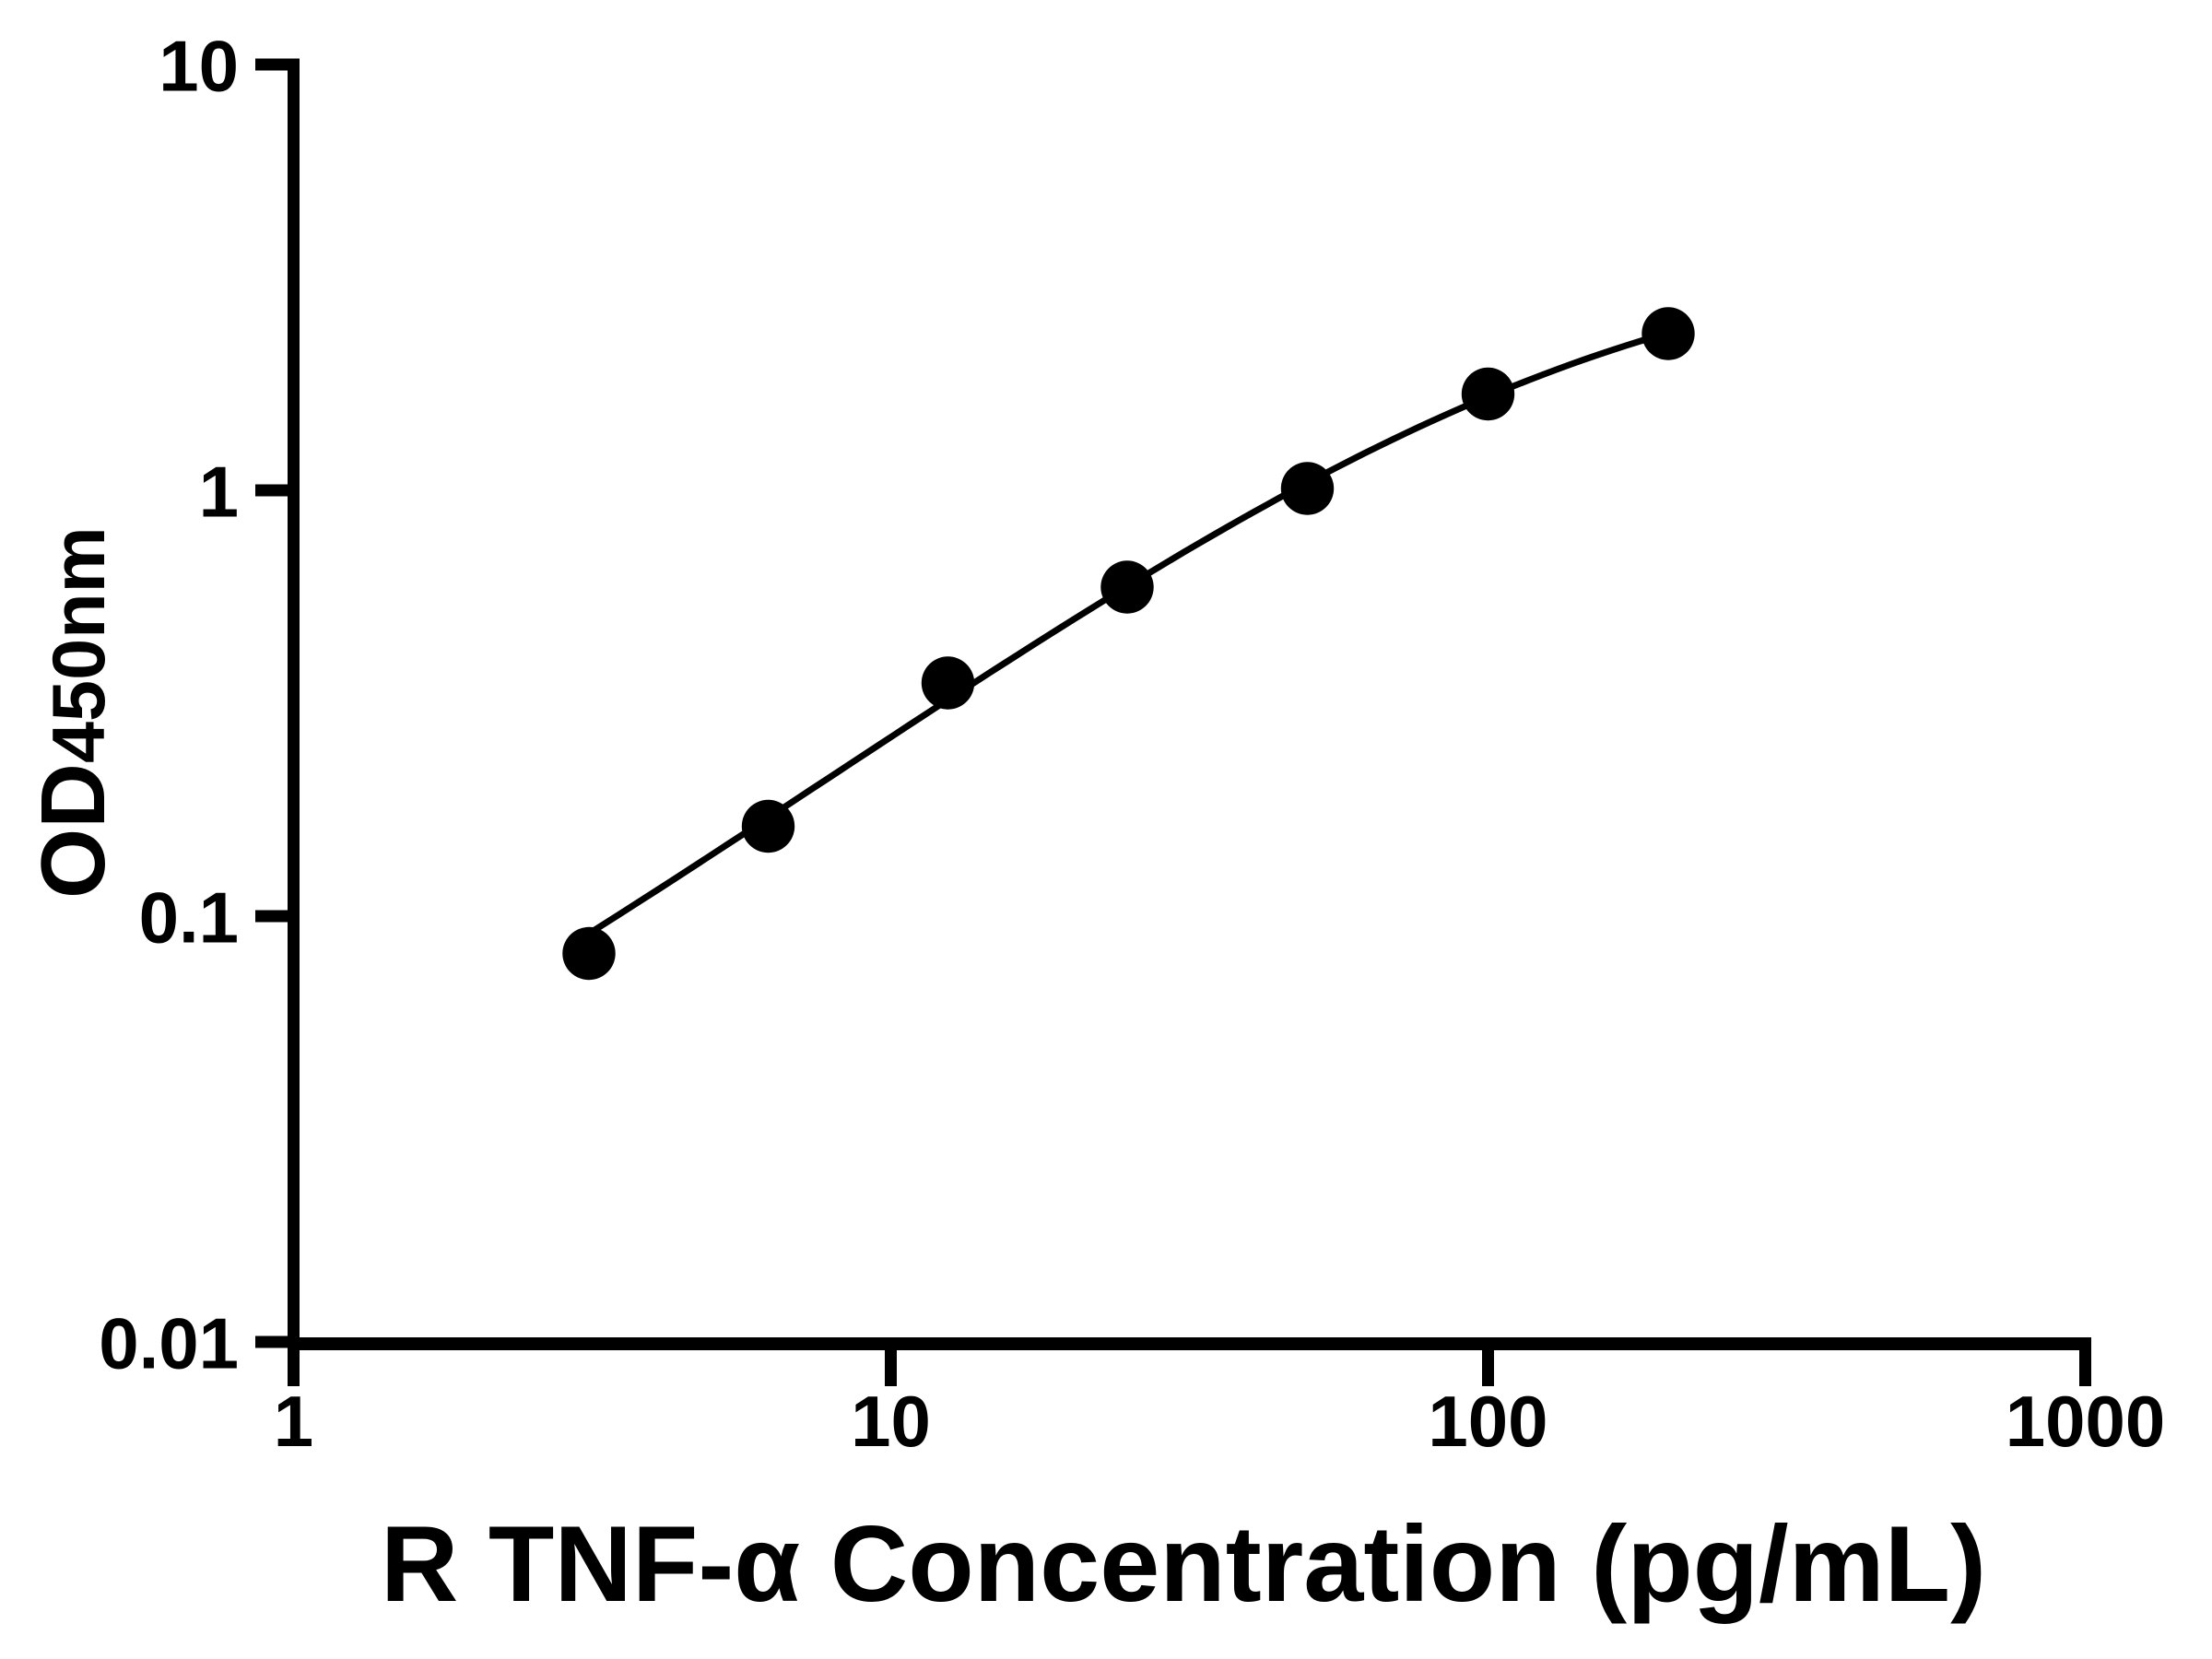 The height and width of the screenshot is (1659, 2212). Describe the element at coordinates (189, 917) in the screenshot. I see `svg-text: 0.1` at that location.